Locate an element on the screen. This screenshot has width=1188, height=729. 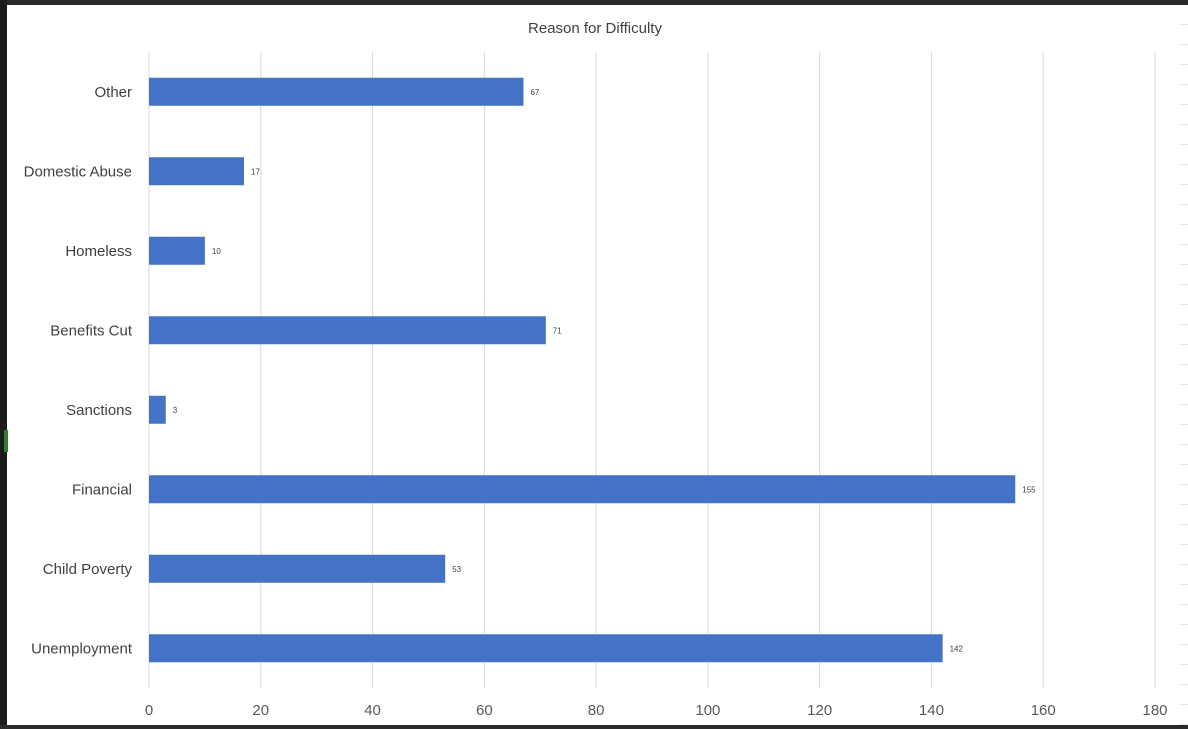
sheet-row-lines is located at coordinates (1184, 365).